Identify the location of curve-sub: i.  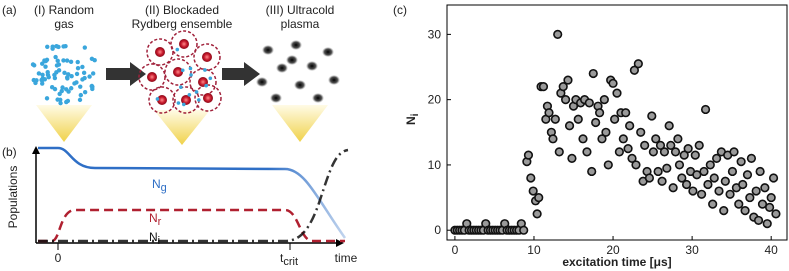
(159, 241).